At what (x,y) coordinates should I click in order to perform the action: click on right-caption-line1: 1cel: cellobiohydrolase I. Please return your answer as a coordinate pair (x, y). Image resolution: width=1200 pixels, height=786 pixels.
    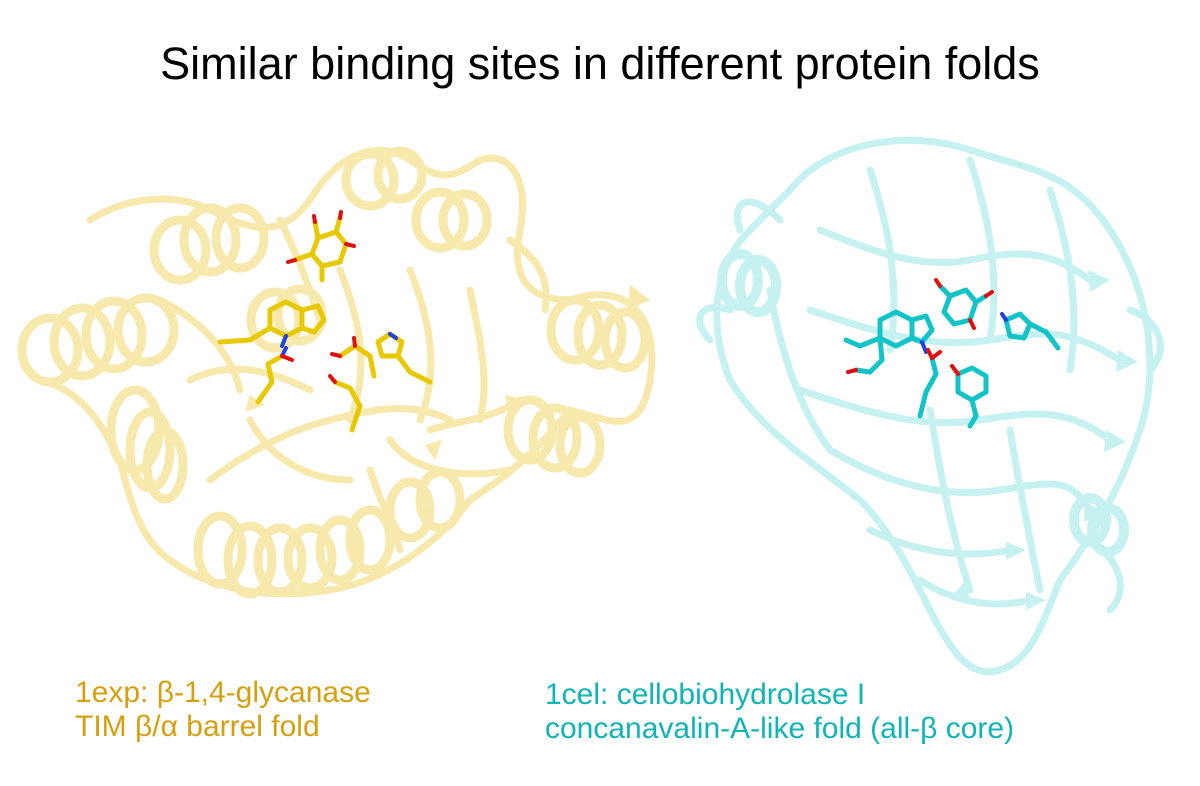
    Looking at the image, I should click on (779, 695).